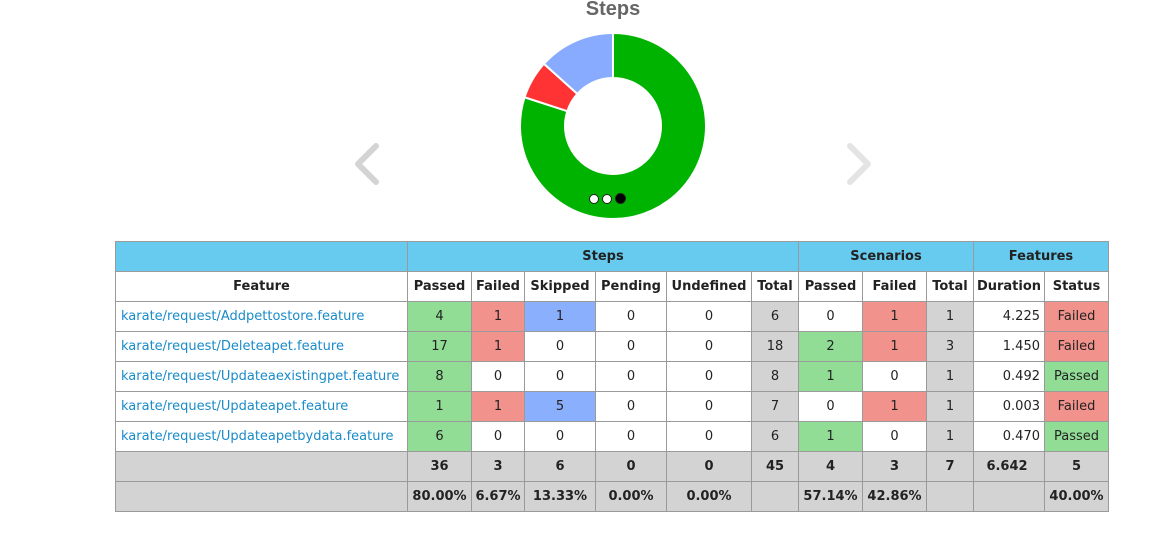 The height and width of the screenshot is (533, 1168). Describe the element at coordinates (439, 496) in the screenshot. I see `passed-pct-cell: 80.00%` at that location.